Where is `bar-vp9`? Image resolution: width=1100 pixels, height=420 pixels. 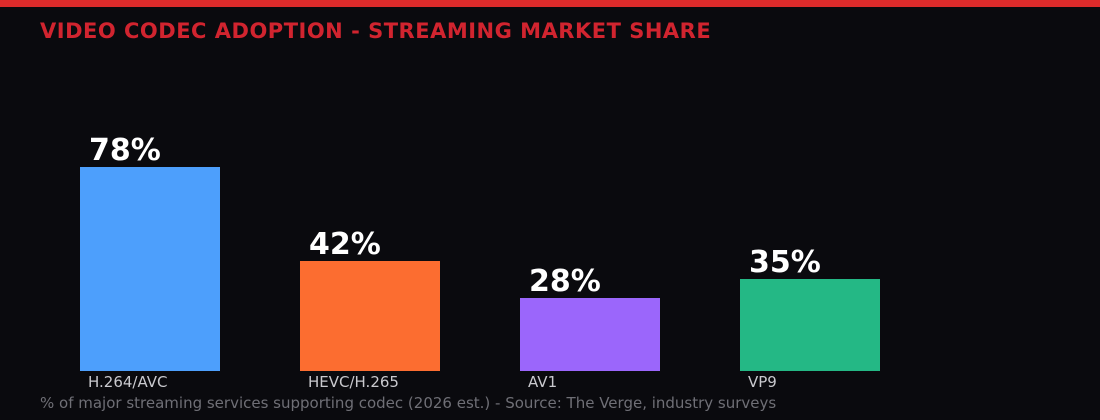 bar-vp9 is located at coordinates (810, 325).